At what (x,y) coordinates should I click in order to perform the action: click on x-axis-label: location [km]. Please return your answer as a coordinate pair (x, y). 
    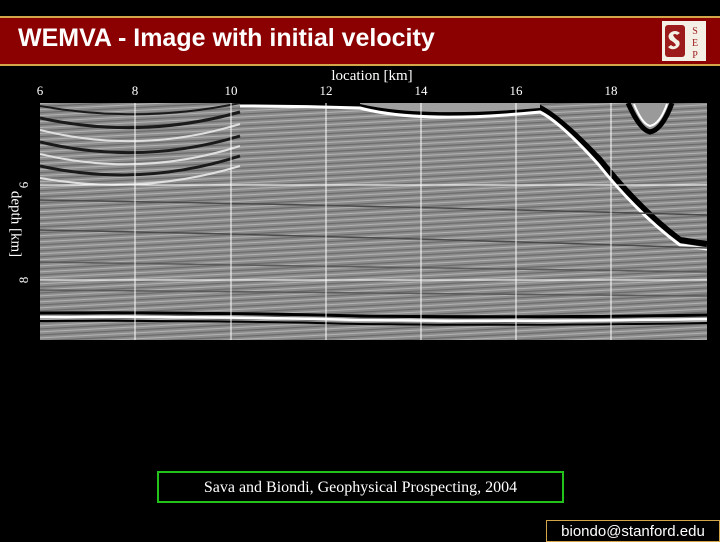
    Looking at the image, I should click on (372, 76).